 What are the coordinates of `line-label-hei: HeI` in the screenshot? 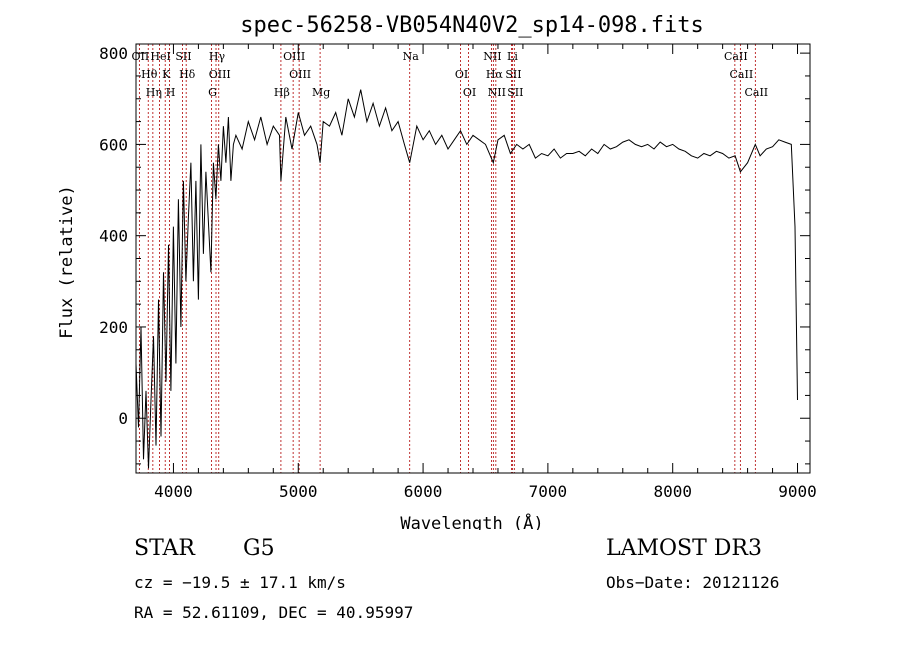 It's located at (160, 56).